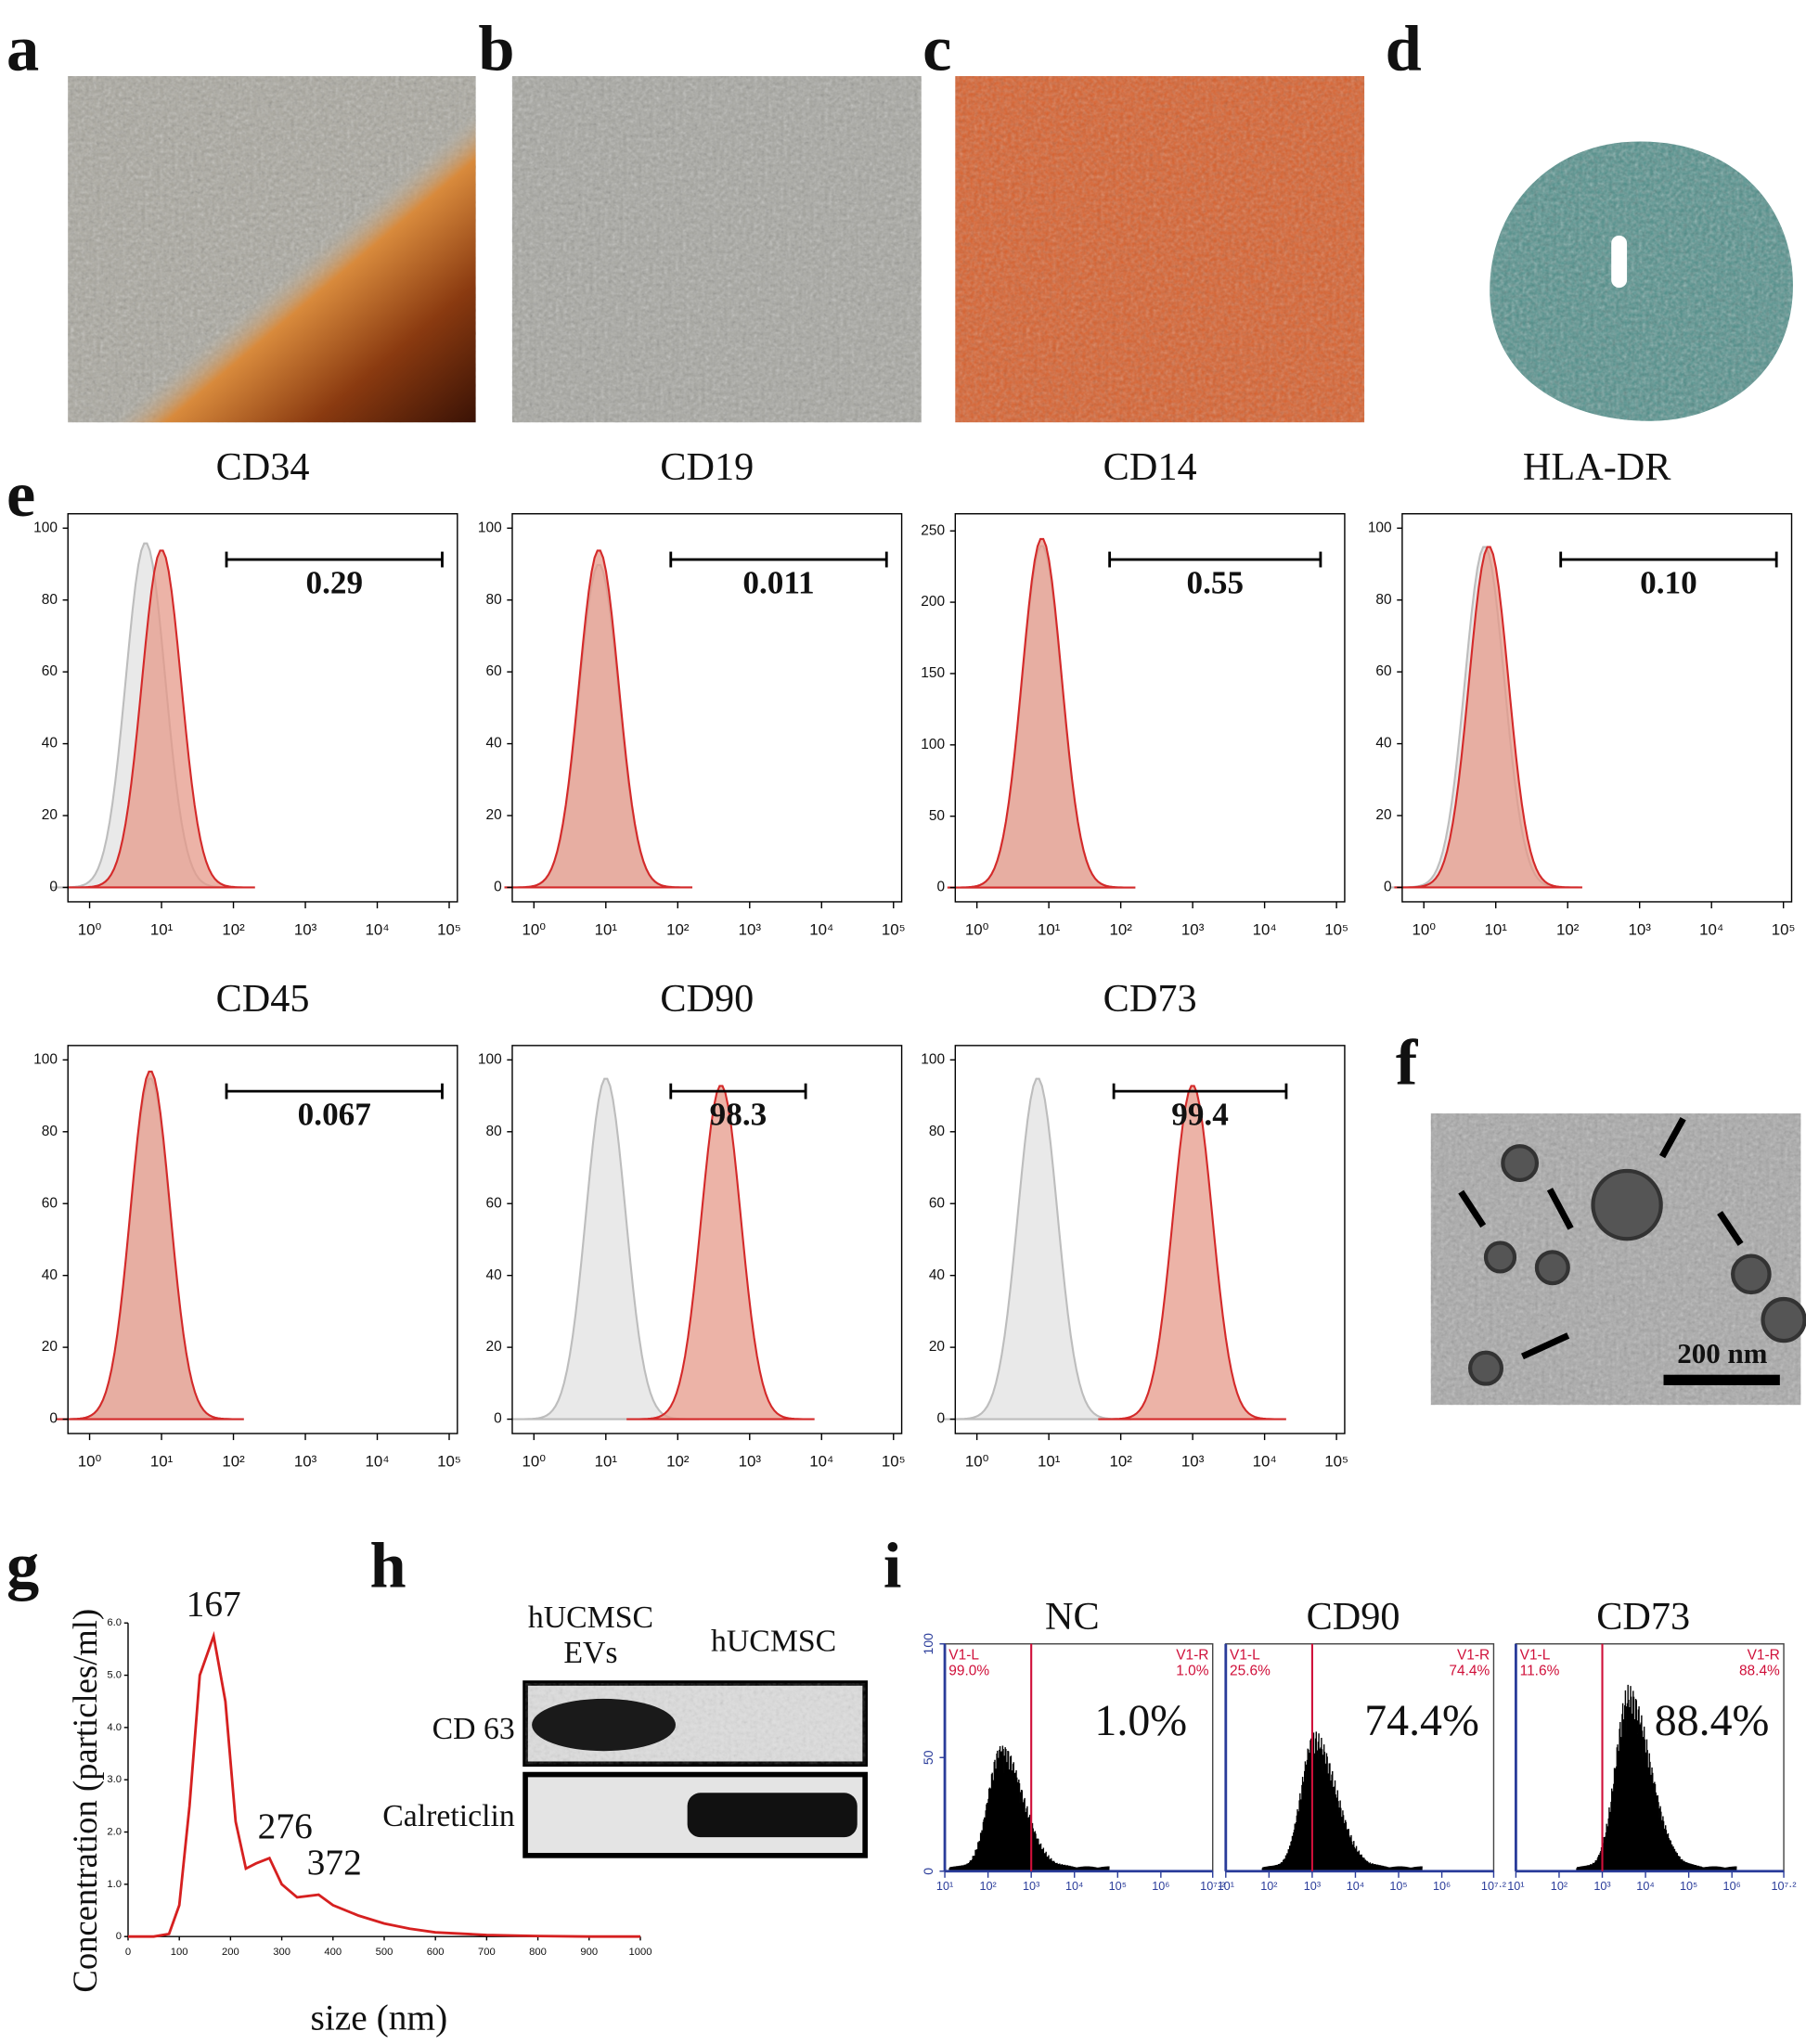  What do you see at coordinates (1421, 1721) in the screenshot?
I see `positive-percent: 74.4%` at bounding box center [1421, 1721].